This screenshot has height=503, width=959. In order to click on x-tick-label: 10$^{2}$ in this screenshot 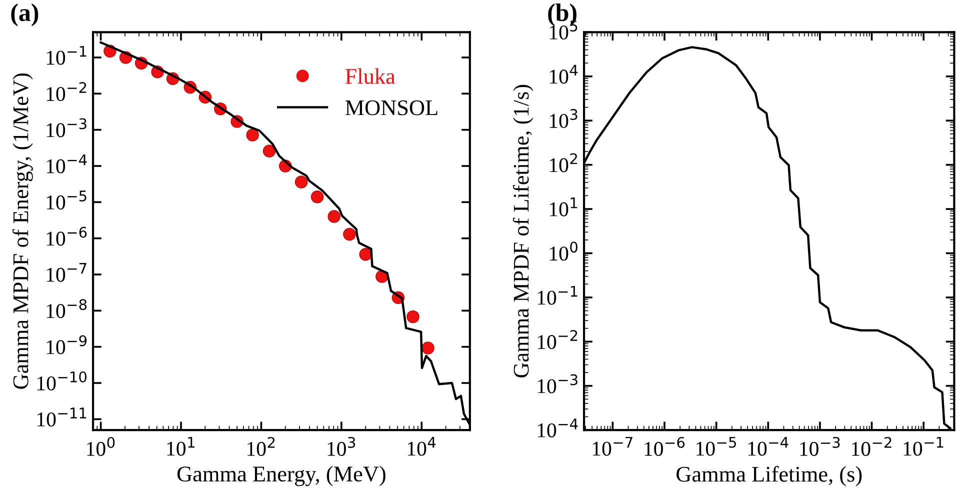, I will do `click(261, 446)`.